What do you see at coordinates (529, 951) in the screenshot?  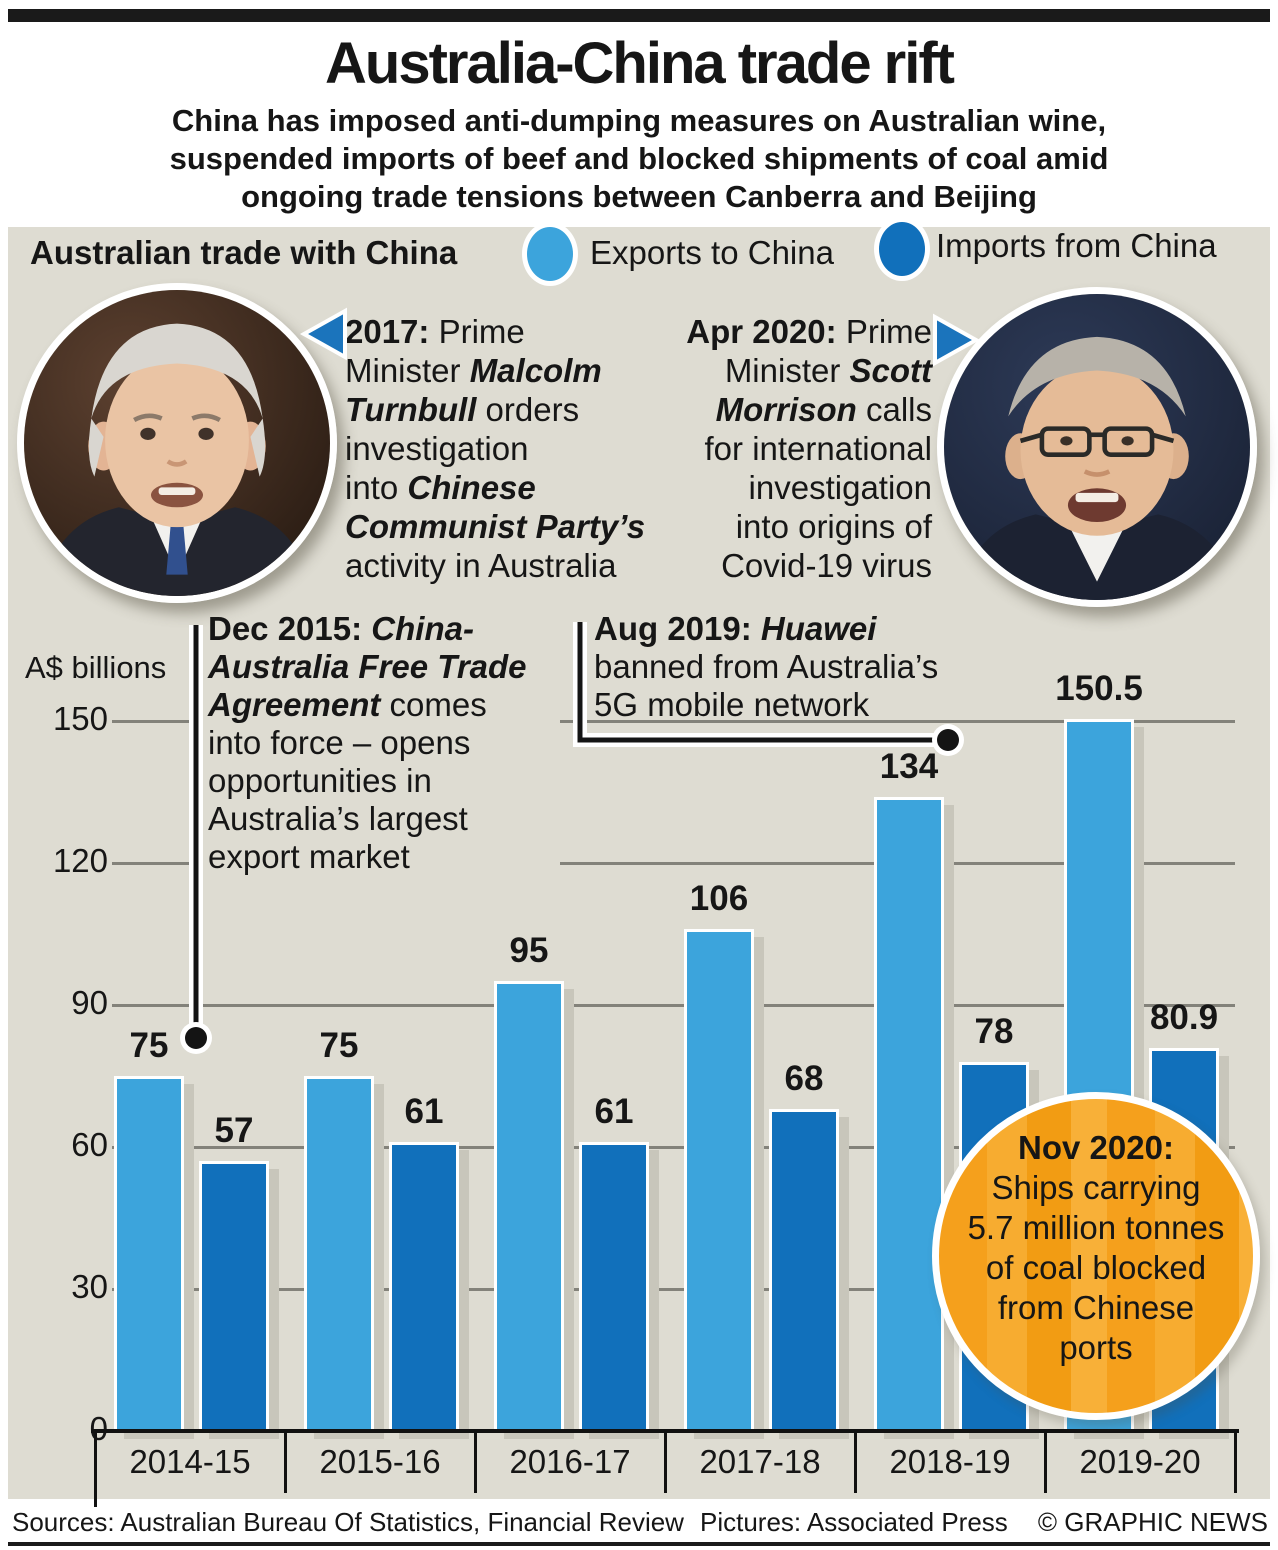 I see `value-label-exports-2016-17: 95` at bounding box center [529, 951].